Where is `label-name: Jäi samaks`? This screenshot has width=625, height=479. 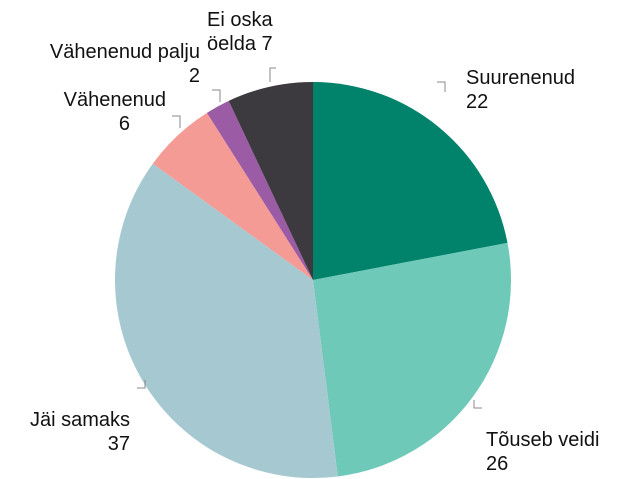 label-name: Jäi samaks is located at coordinates (79, 420).